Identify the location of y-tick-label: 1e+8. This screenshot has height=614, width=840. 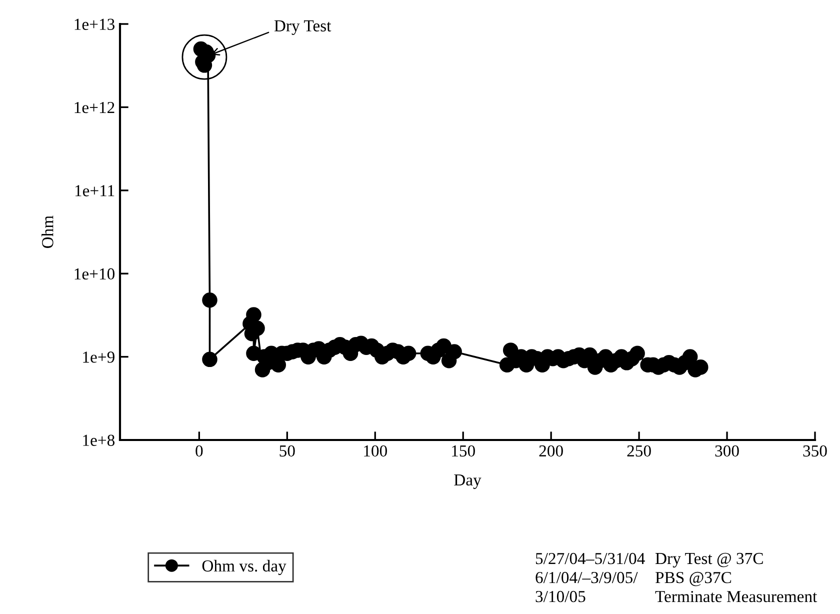
(99, 440).